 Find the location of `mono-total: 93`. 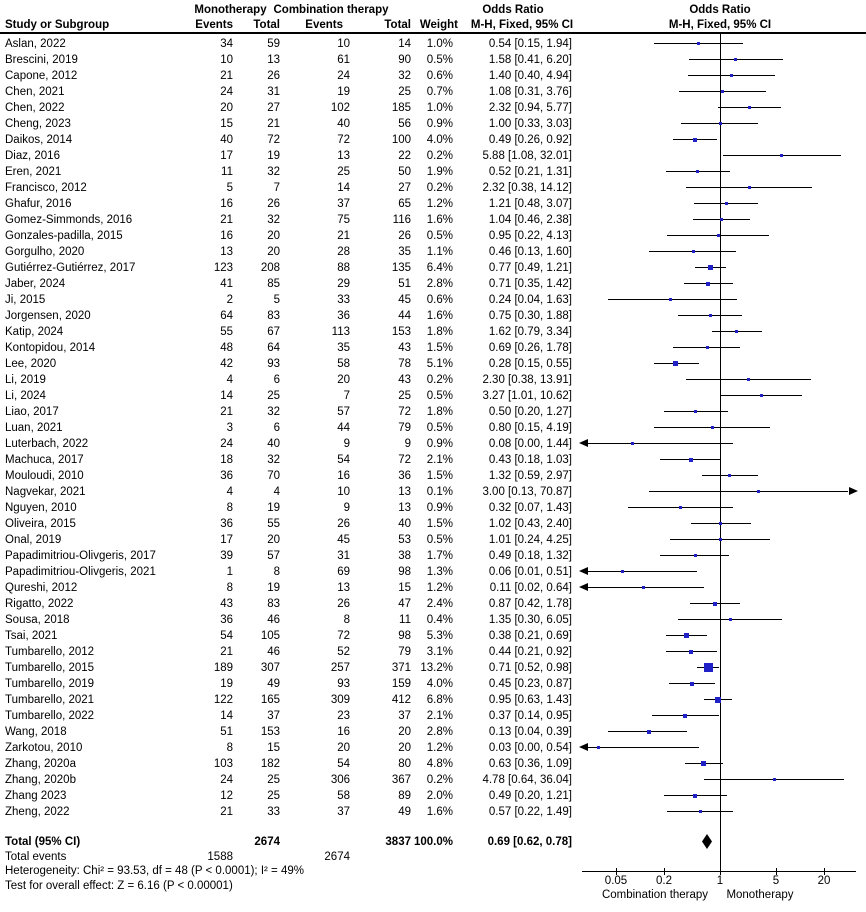

mono-total: 93 is located at coordinates (273, 364).